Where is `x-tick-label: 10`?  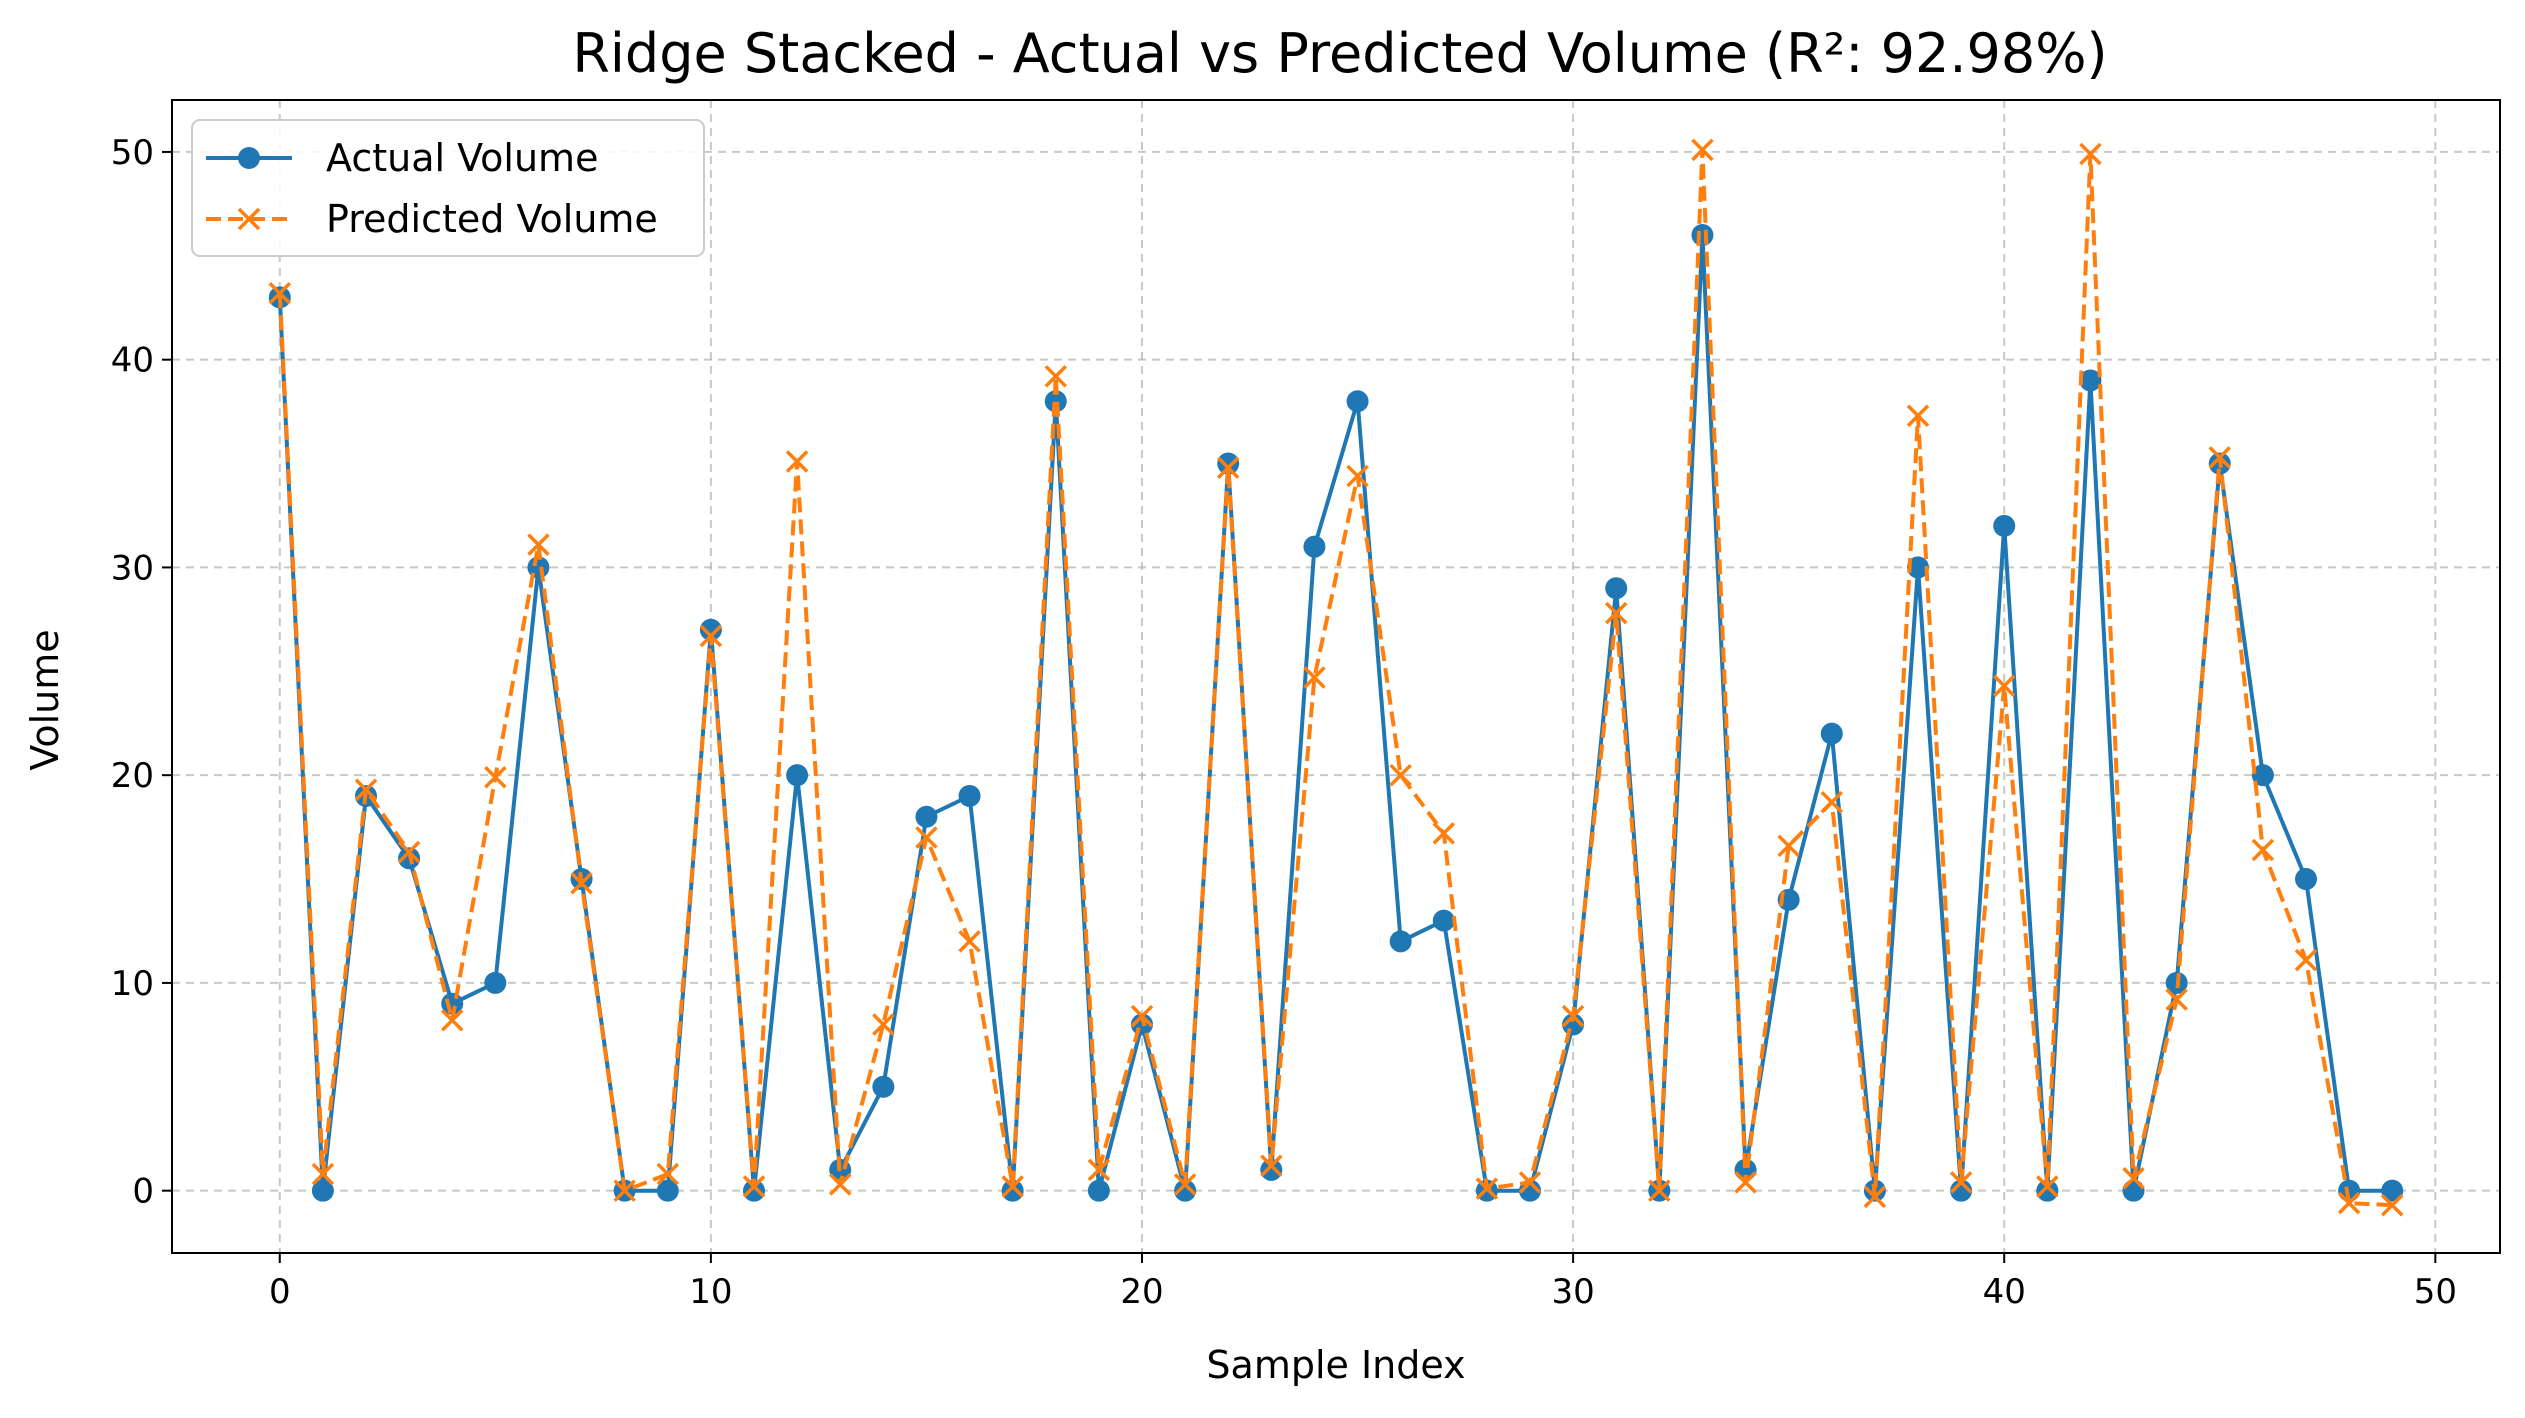
x-tick-label: 10 is located at coordinates (710, 1292).